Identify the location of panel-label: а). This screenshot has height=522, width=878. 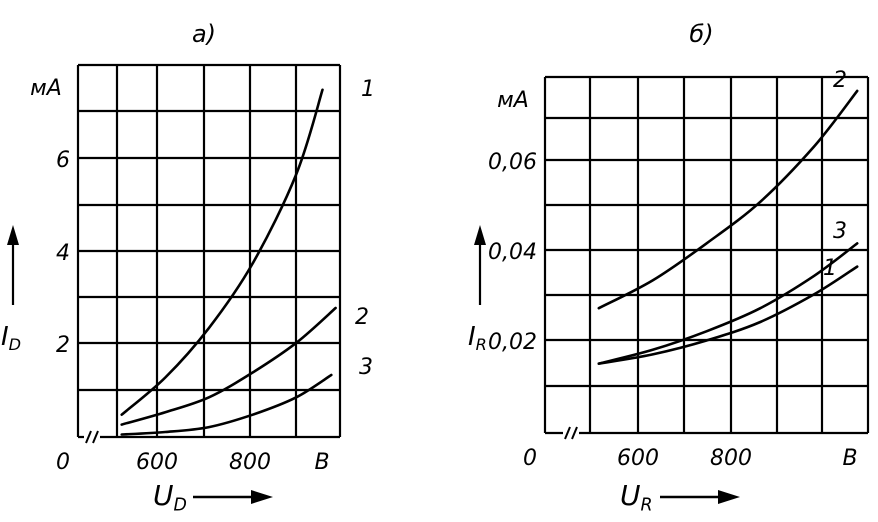
(204, 34).